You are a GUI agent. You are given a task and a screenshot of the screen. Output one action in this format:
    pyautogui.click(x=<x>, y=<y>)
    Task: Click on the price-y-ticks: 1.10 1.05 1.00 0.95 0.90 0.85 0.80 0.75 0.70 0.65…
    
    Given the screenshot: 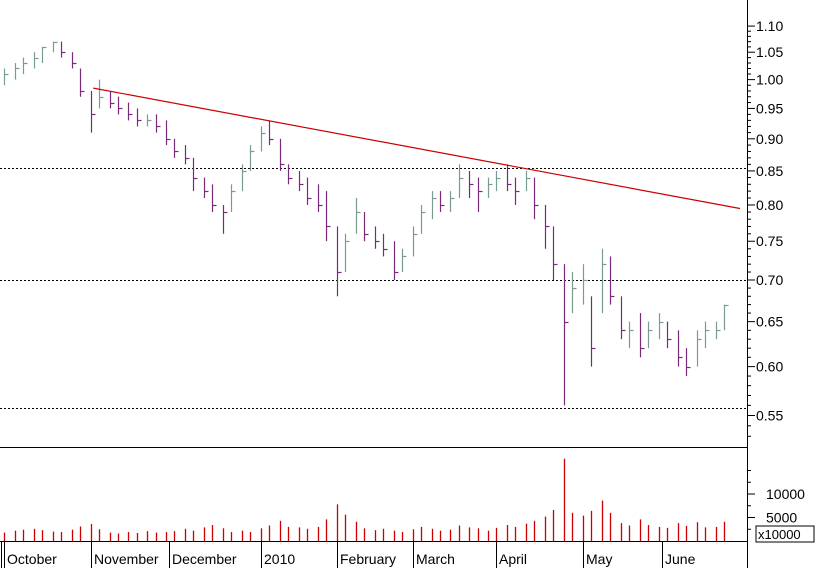 What is the action you would take?
    pyautogui.click(x=765, y=227)
    